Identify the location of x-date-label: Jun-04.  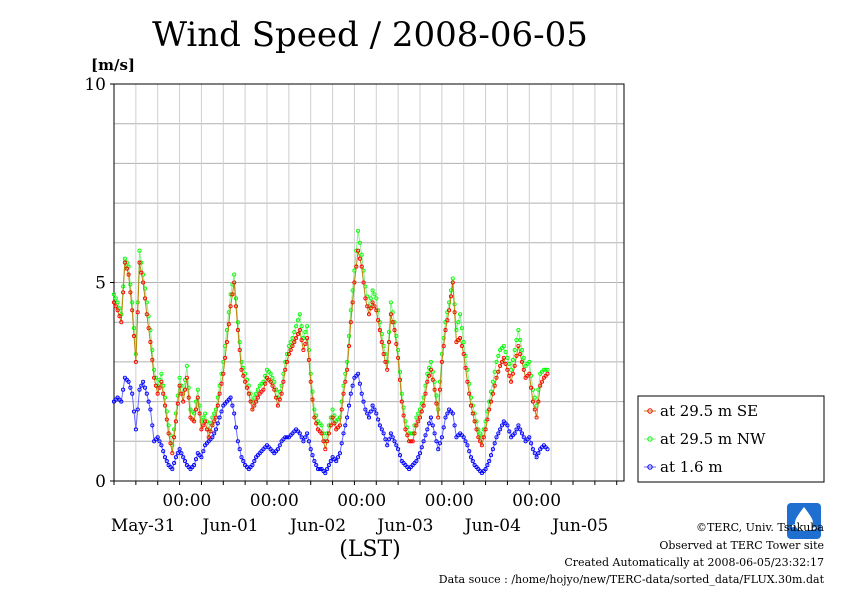
(492, 526).